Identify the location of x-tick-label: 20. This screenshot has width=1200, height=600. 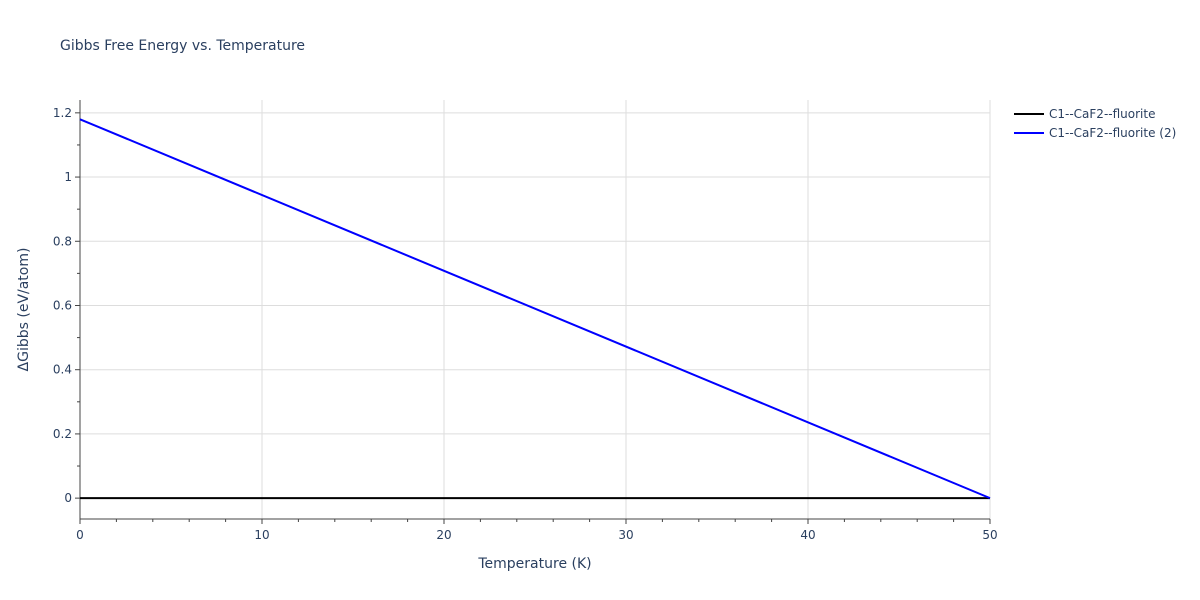
(443, 535).